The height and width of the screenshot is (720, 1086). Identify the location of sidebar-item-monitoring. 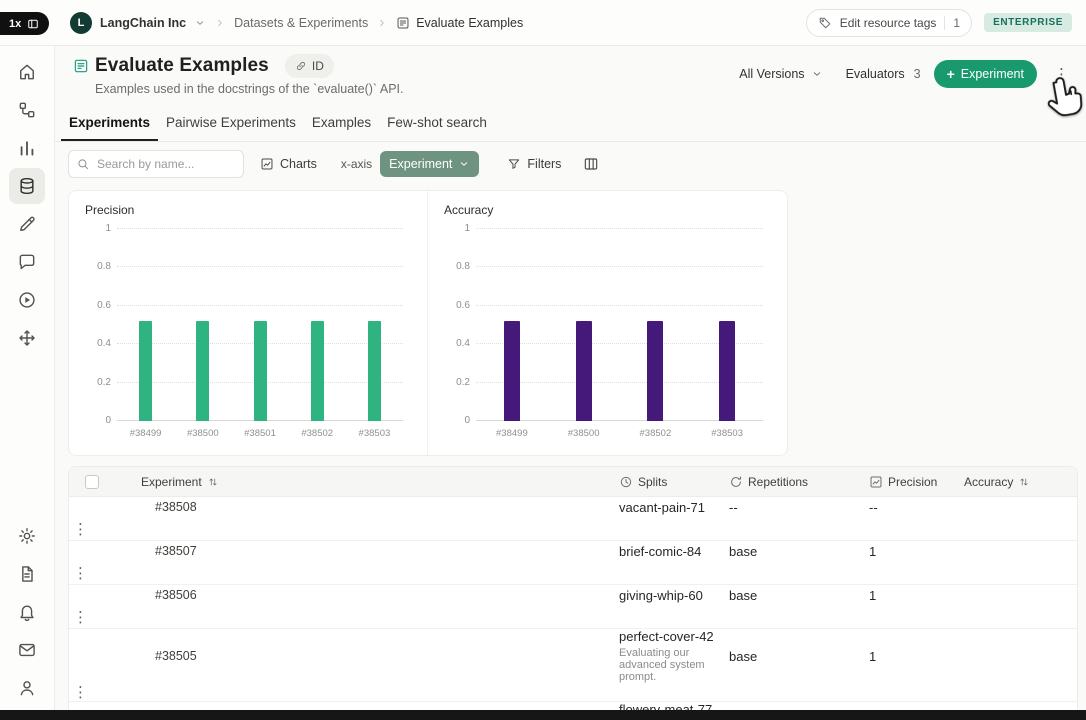
(27, 148).